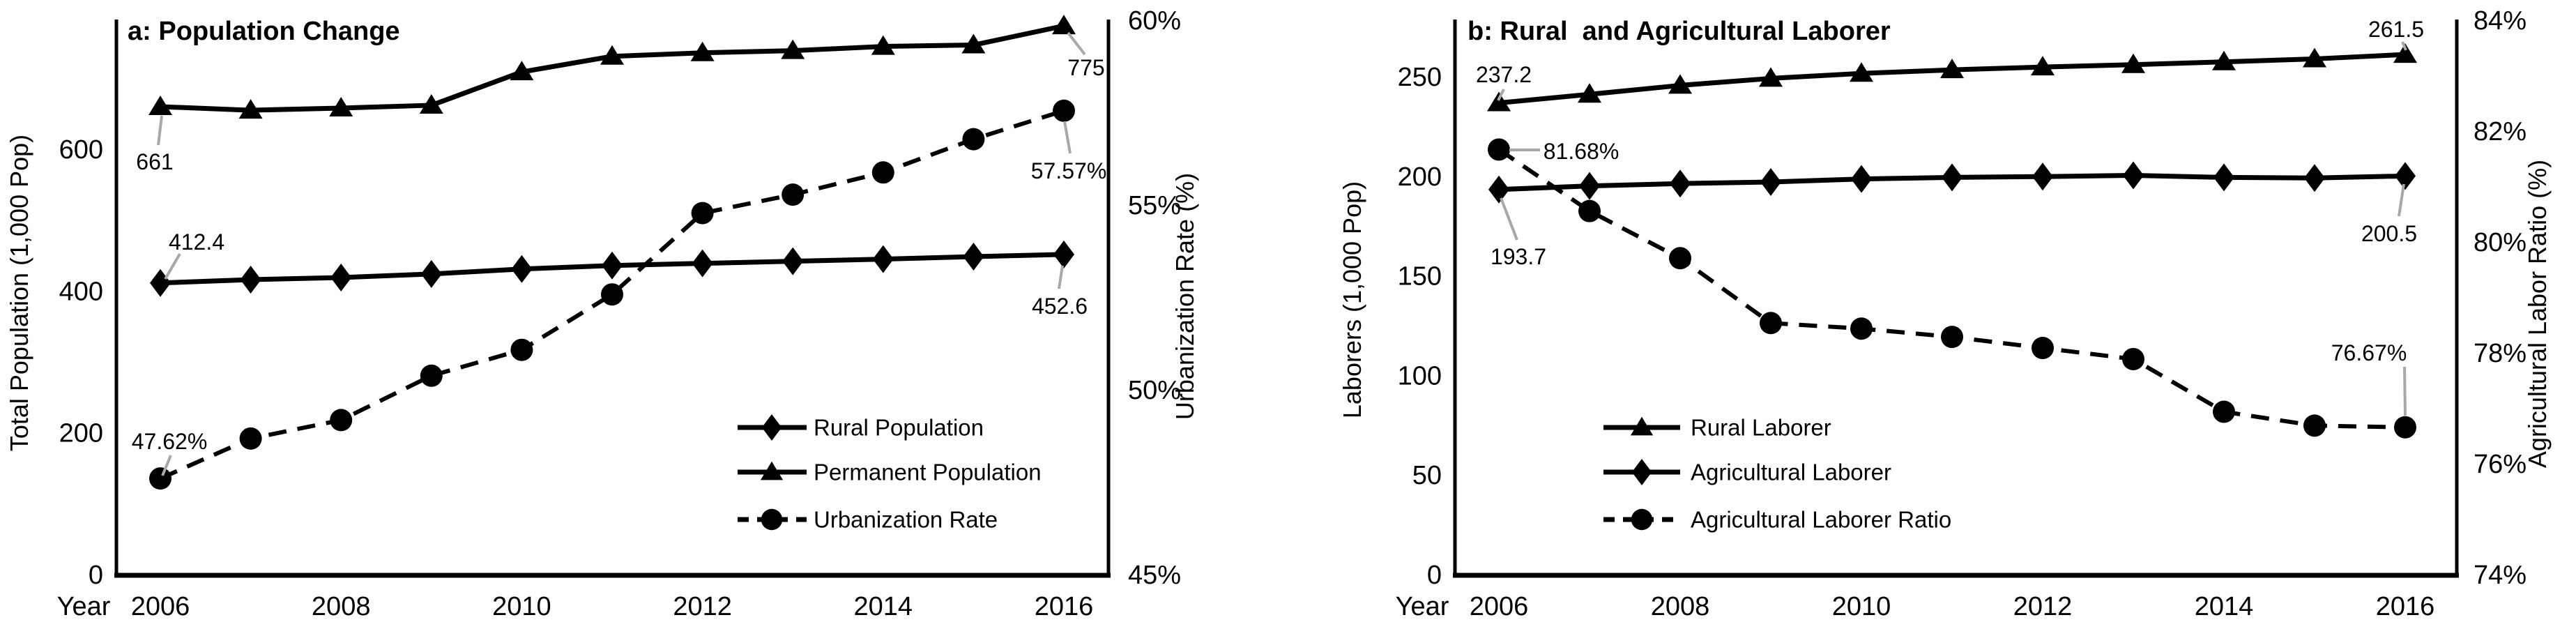 The image size is (2576, 629). Describe the element at coordinates (341, 606) in the screenshot. I see `x-axis-tick-label: 2008` at that location.